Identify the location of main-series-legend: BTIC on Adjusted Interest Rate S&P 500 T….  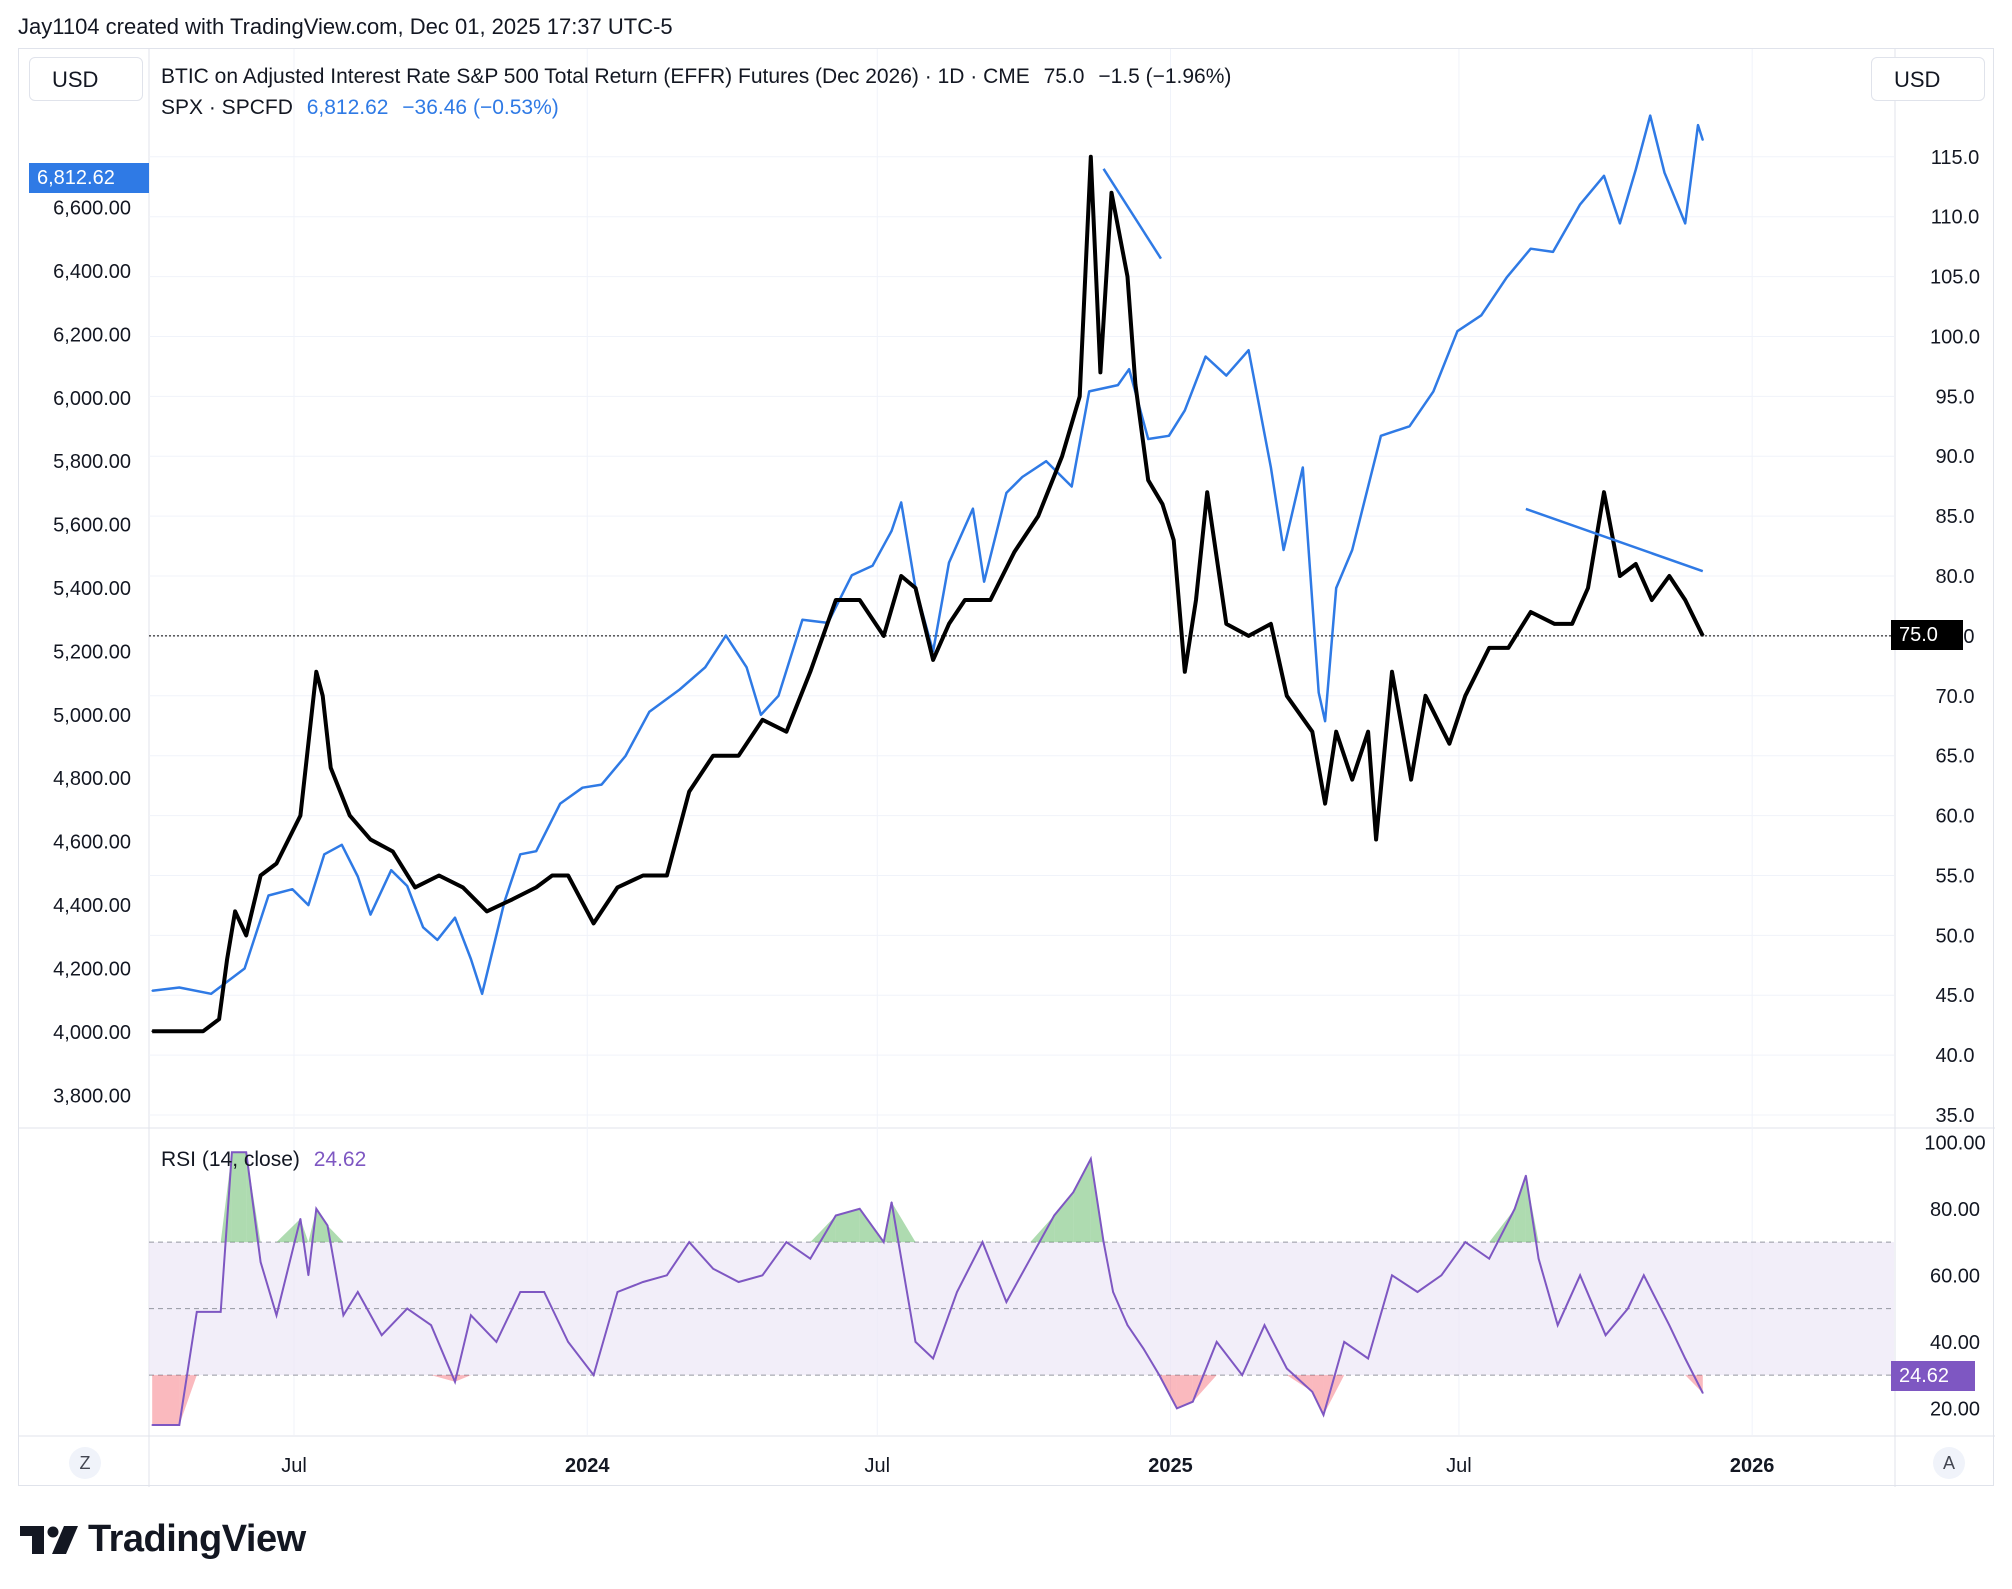
(696, 77).